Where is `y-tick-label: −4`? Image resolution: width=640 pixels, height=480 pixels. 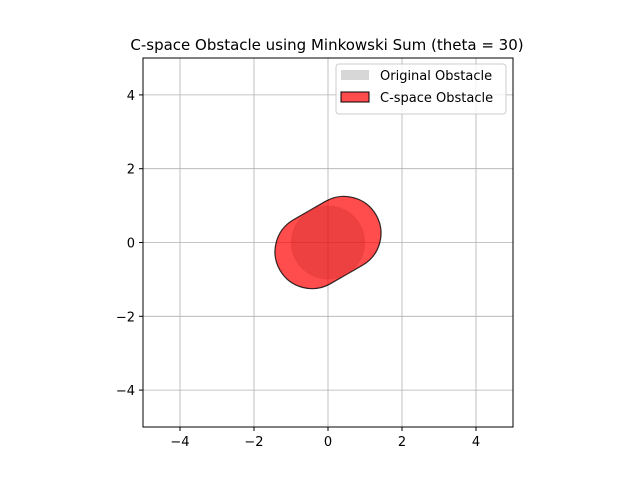 y-tick-label: −4 is located at coordinates (125, 391).